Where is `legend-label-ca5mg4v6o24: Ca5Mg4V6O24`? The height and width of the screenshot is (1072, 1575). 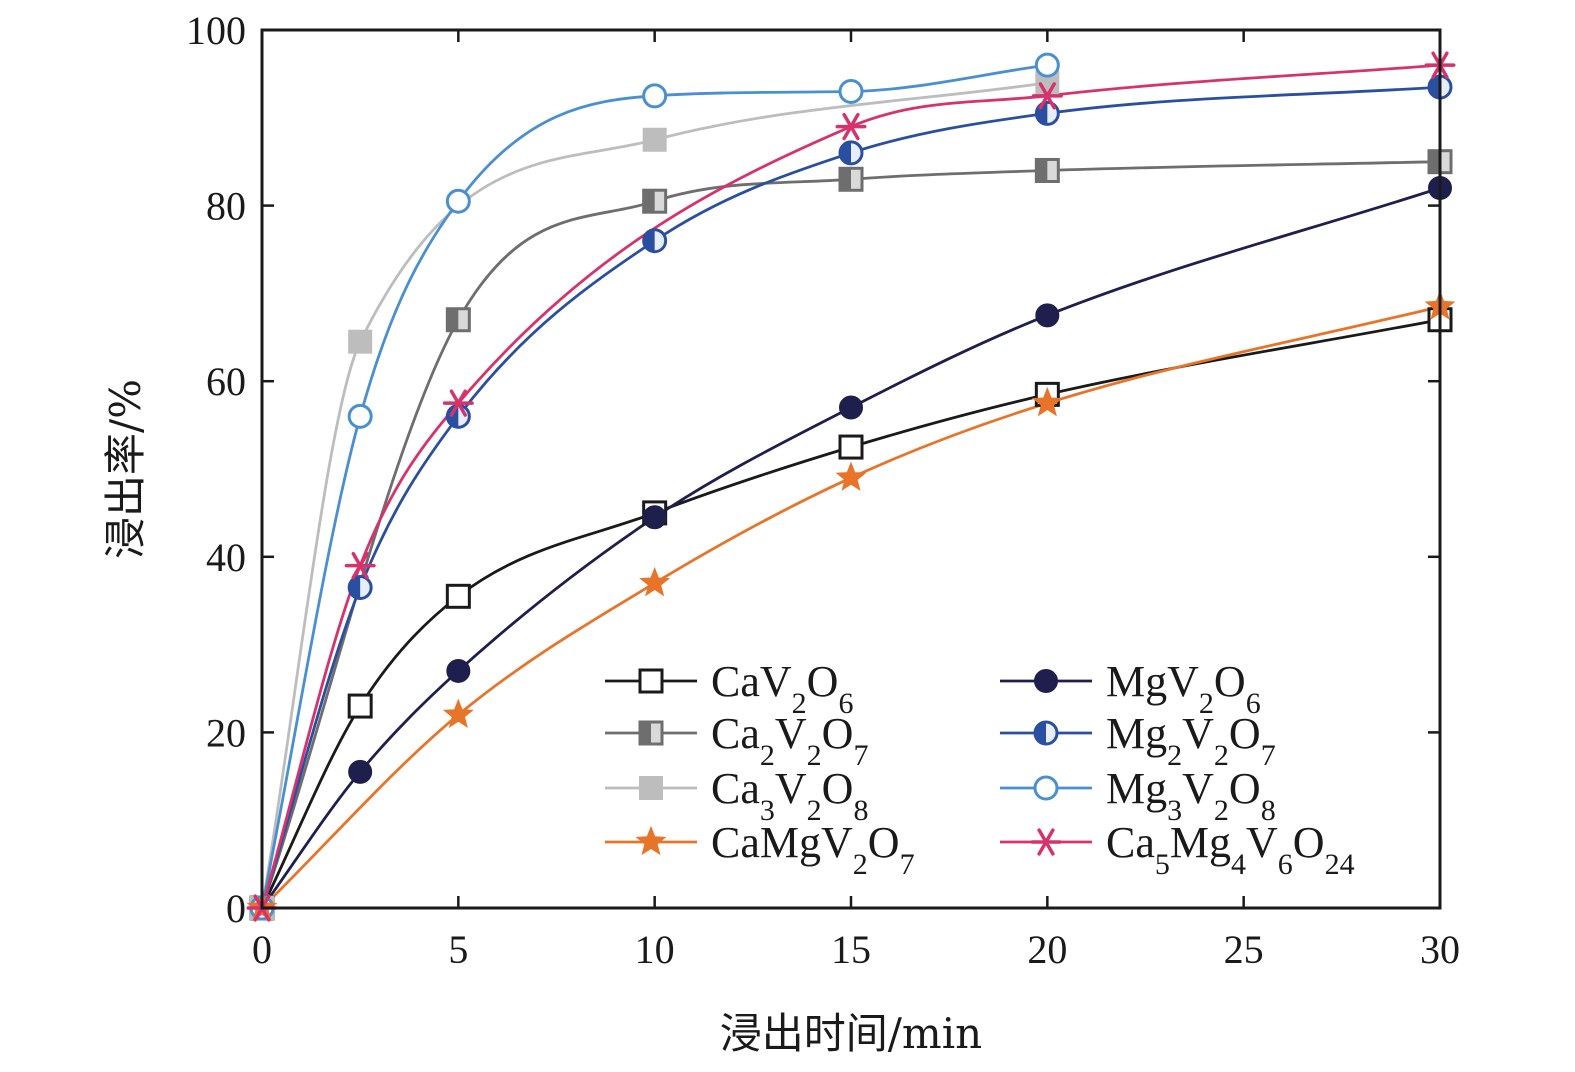 legend-label-ca5mg4v6o24: Ca5Mg4V6O24 is located at coordinates (1230, 849).